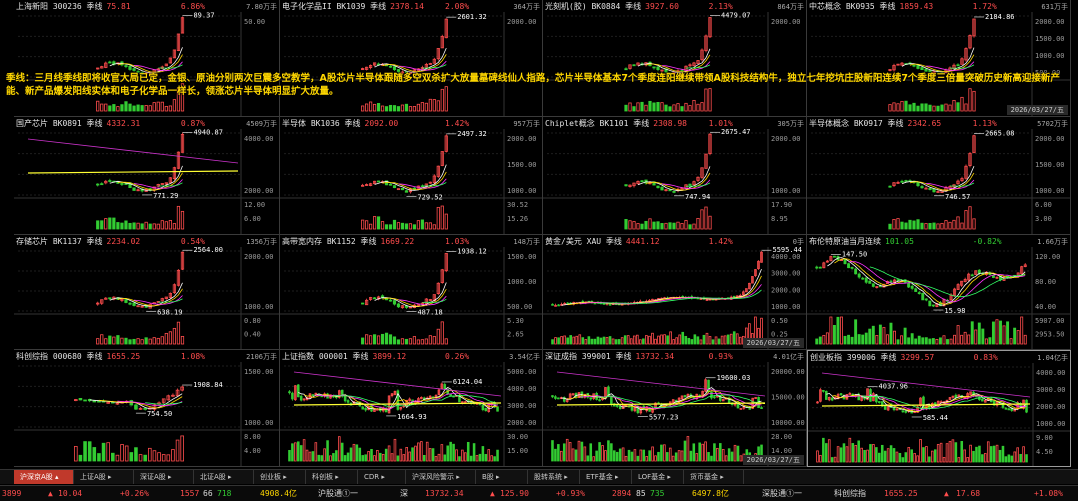  I want to click on market-tab: 货币基金 ▸, so click(714, 477).